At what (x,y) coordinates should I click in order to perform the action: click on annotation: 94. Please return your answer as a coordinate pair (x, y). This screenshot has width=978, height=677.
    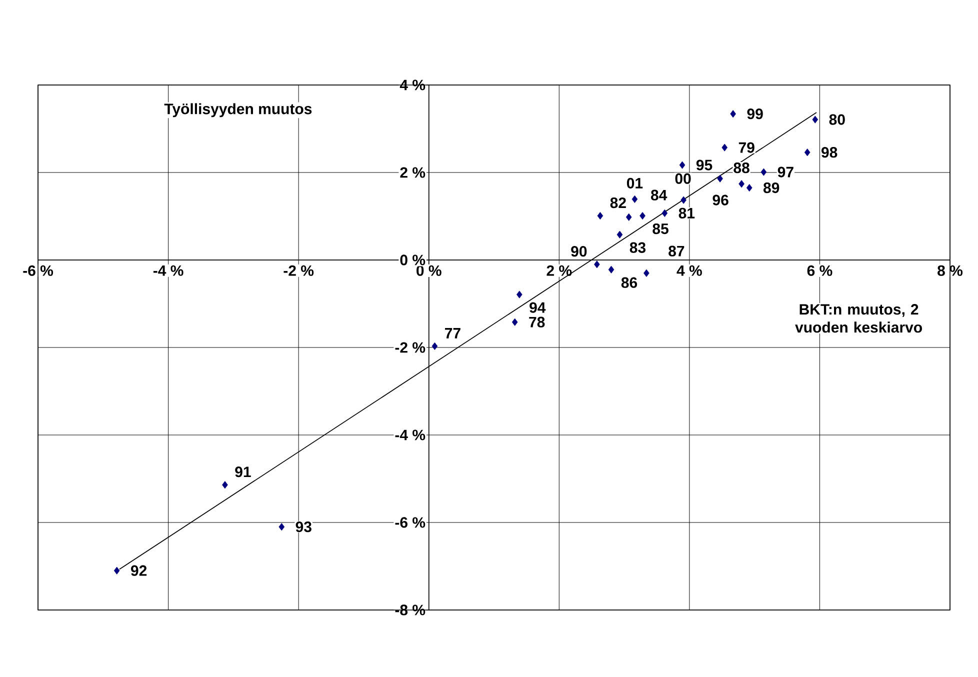
    Looking at the image, I should click on (538, 307).